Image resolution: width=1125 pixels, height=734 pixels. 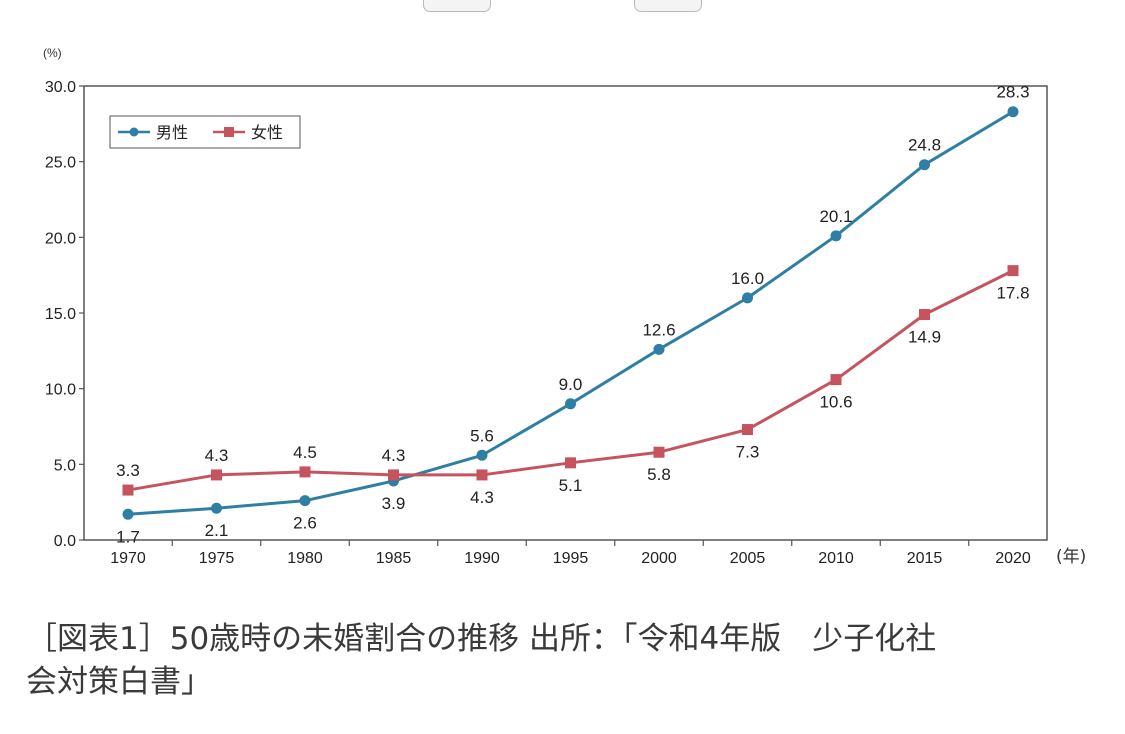 What do you see at coordinates (571, 485) in the screenshot?
I see `data-label-women: 5.1` at bounding box center [571, 485].